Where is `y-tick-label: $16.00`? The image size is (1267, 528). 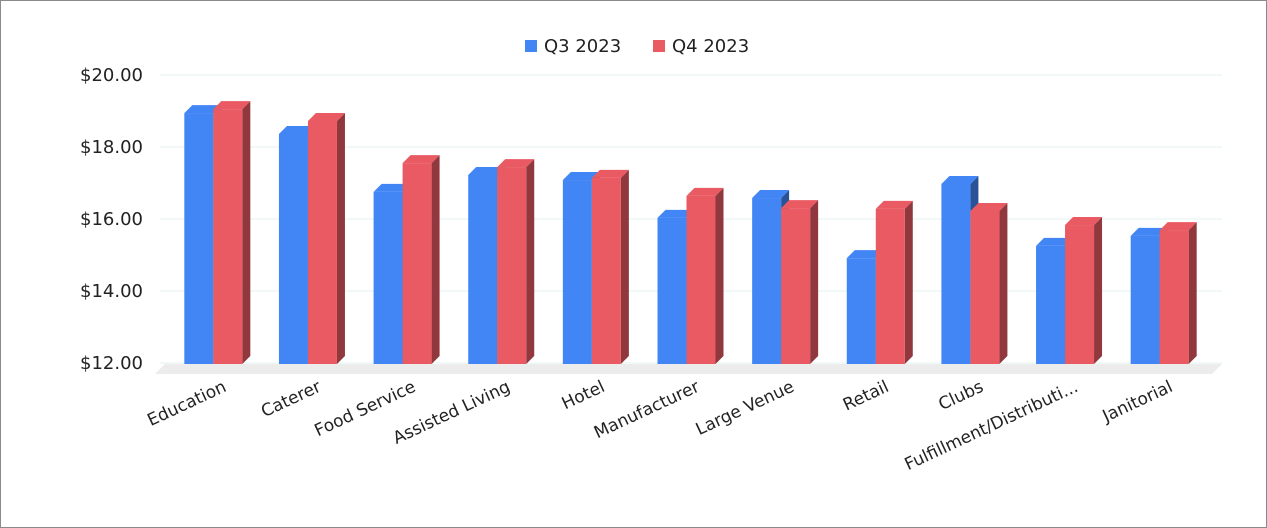
y-tick-label: $16.00 is located at coordinates (111, 219).